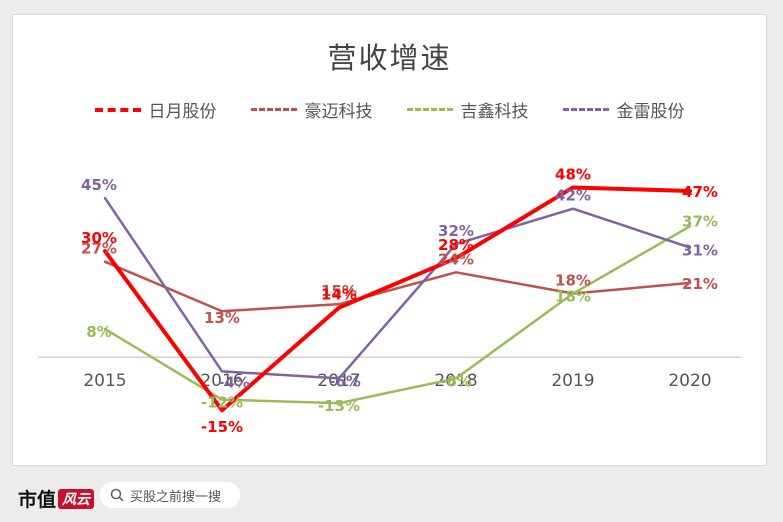 The height and width of the screenshot is (522, 783). What do you see at coordinates (182, 112) in the screenshot?
I see `legend-label-1: 日月股份` at bounding box center [182, 112].